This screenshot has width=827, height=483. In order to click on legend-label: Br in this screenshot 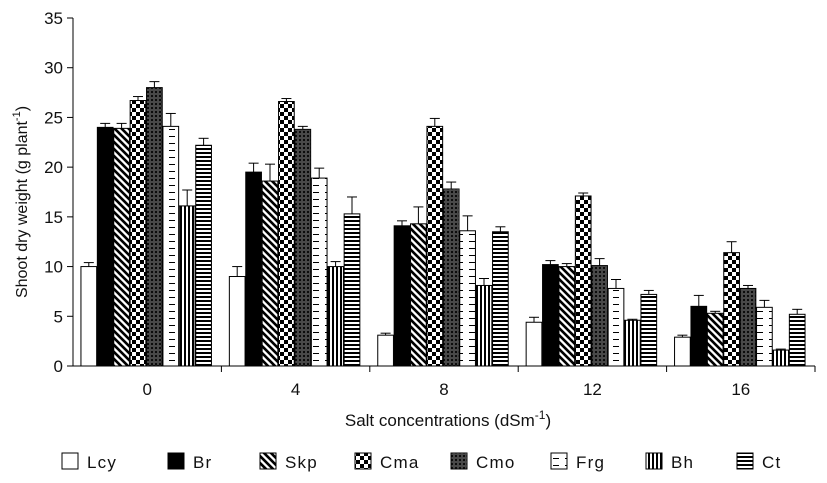, I will do `click(202, 462)`.